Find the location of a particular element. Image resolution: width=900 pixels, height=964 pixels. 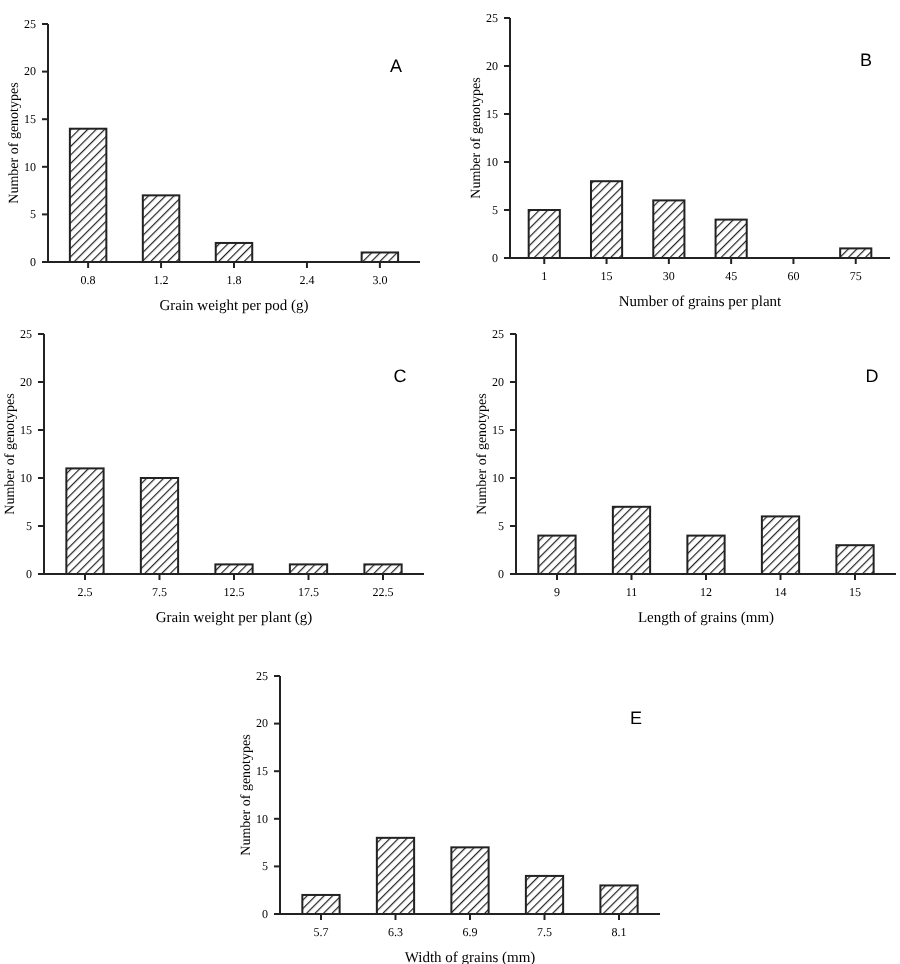

annotation: A is located at coordinates (396, 66).